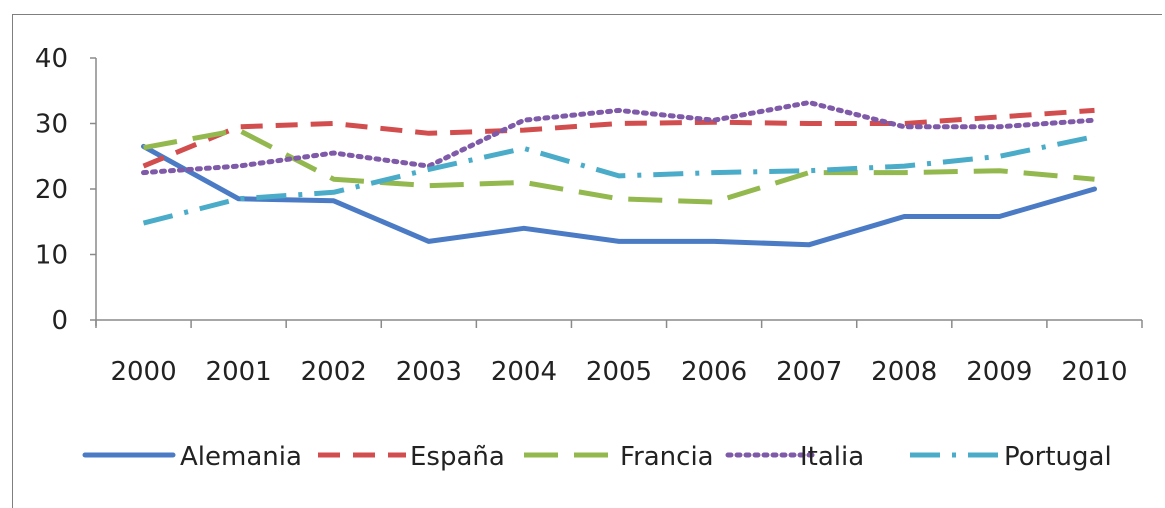  Describe the element at coordinates (619, 166) in the screenshot. I see `series-line-francia` at that location.